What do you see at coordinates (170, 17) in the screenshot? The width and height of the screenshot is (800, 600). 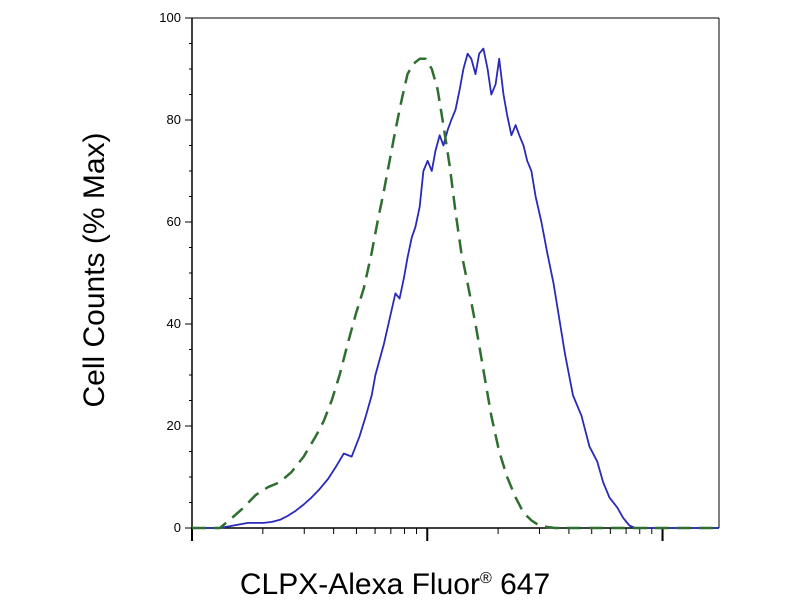 I see `y-tick-label: 100` at bounding box center [170, 17].